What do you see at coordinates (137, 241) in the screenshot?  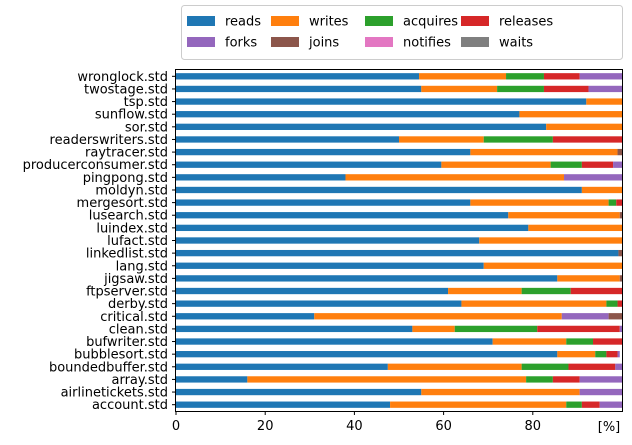 I see `y-tick-label: lufact.std` at bounding box center [137, 241].